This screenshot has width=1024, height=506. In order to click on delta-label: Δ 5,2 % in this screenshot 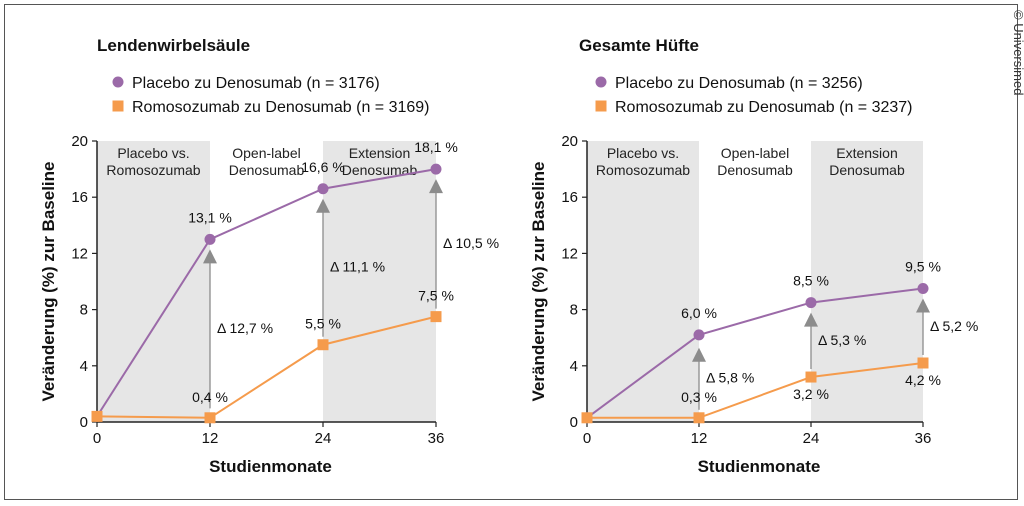, I will do `click(954, 326)`.